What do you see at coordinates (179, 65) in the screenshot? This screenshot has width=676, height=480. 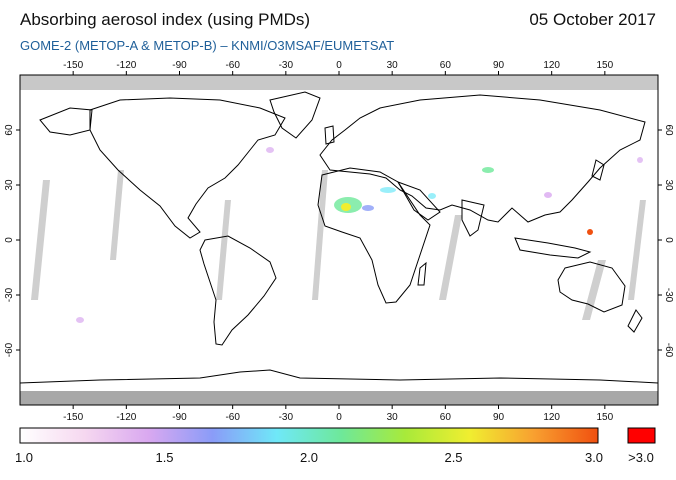 I see `lon-tick-label-top: -90` at bounding box center [179, 65].